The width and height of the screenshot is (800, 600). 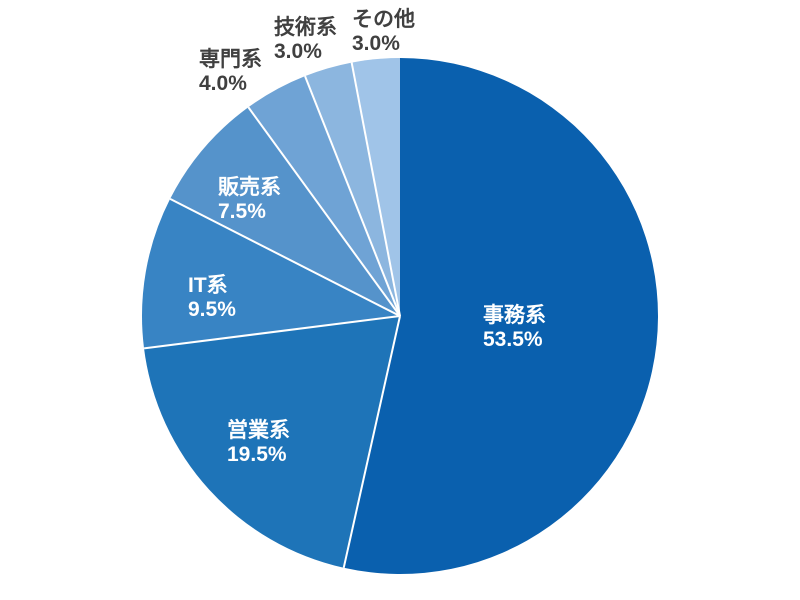 I want to click on pie-label-name-7: その他, so click(x=383, y=19).